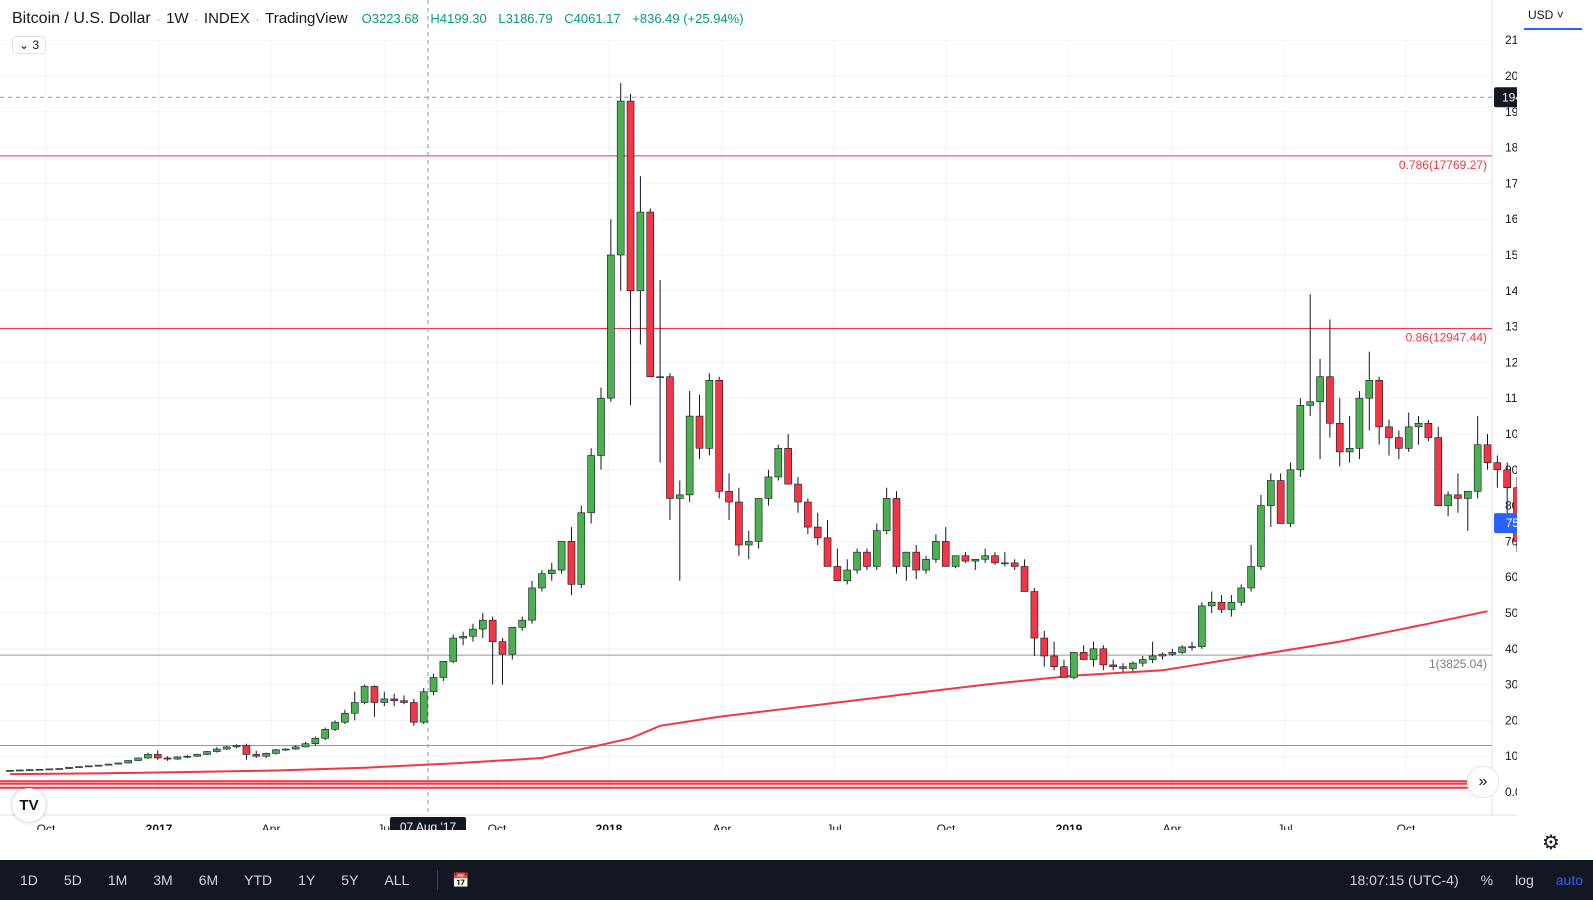 The height and width of the screenshot is (900, 1593). Describe the element at coordinates (688, 18) in the screenshot. I see `change-value: +836.49 (+25.94%)` at that location.